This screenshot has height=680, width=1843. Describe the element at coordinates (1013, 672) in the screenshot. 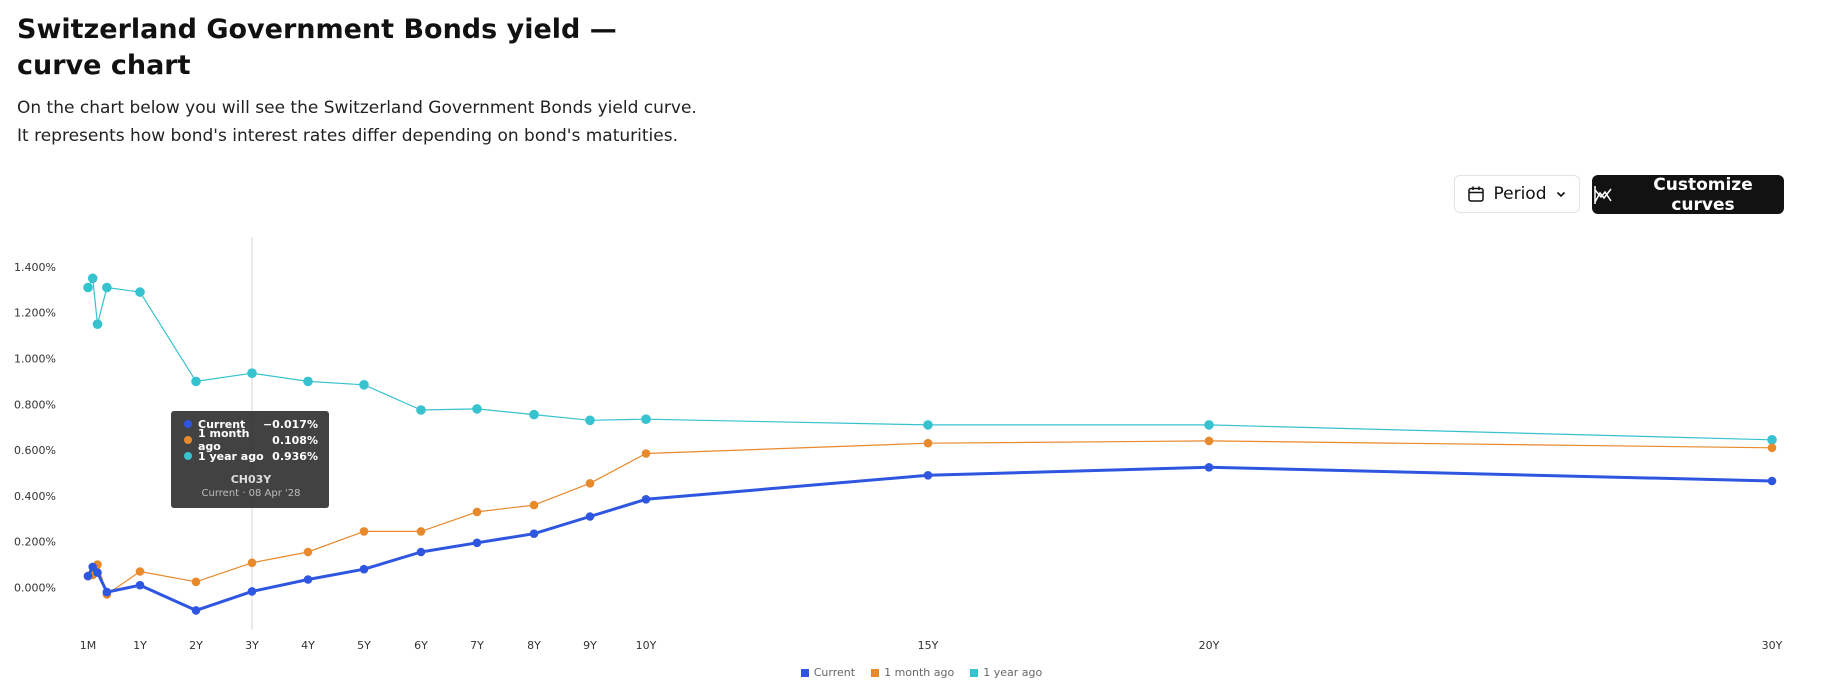

I see `legend-label: 1 year ago` at that location.